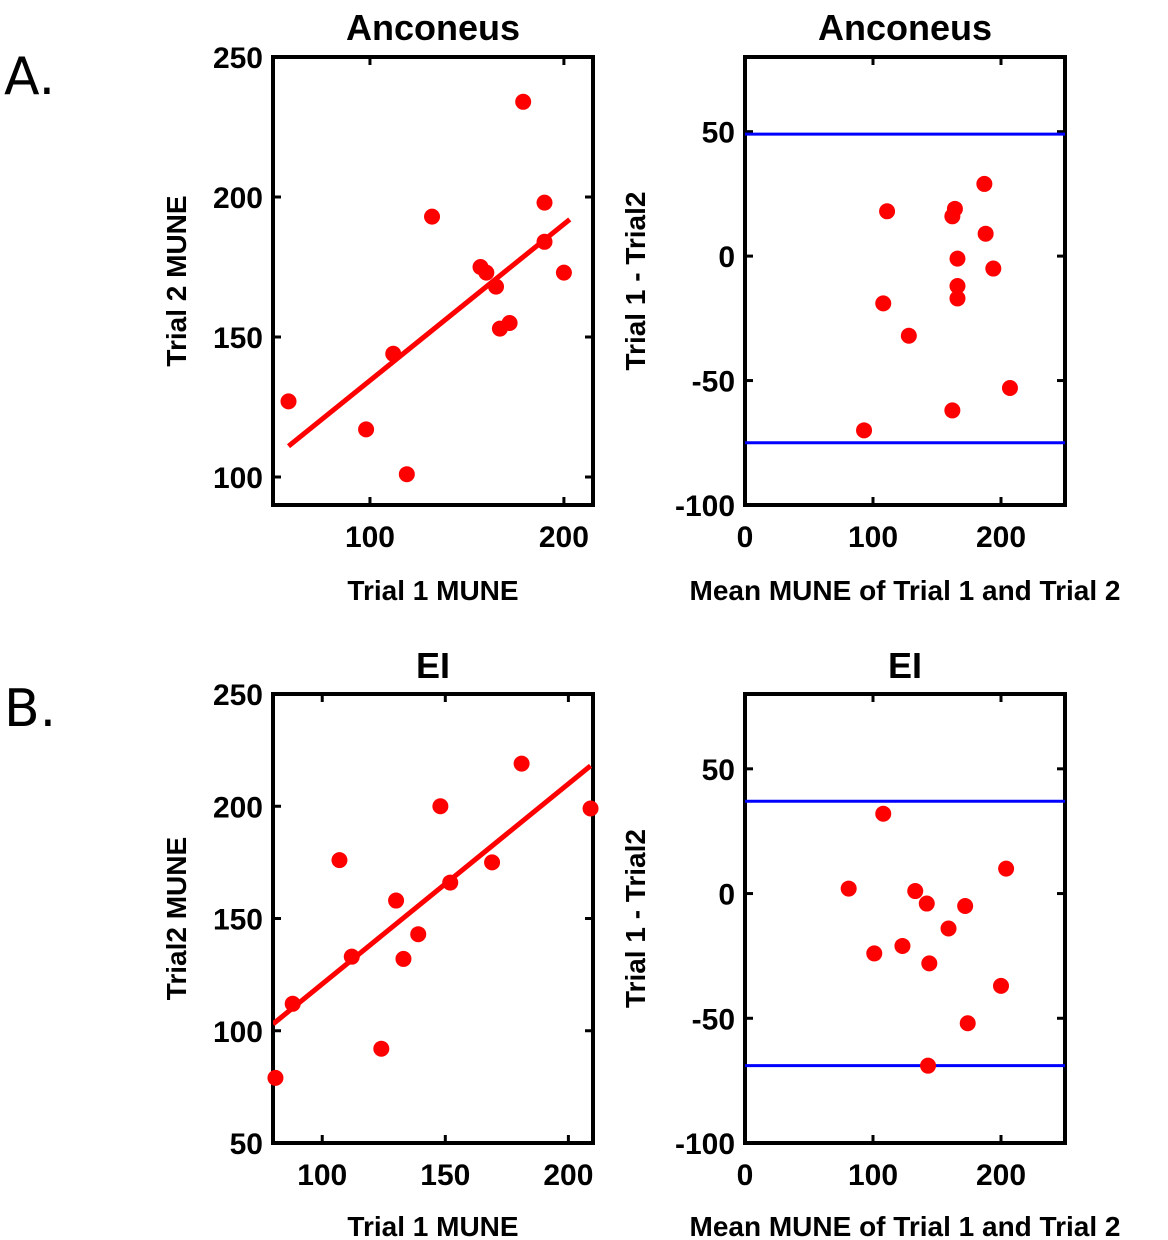 Image resolution: width=1168 pixels, height=1240 pixels. Describe the element at coordinates (29, 77) in the screenshot. I see `panel-label-a: A.` at that location.